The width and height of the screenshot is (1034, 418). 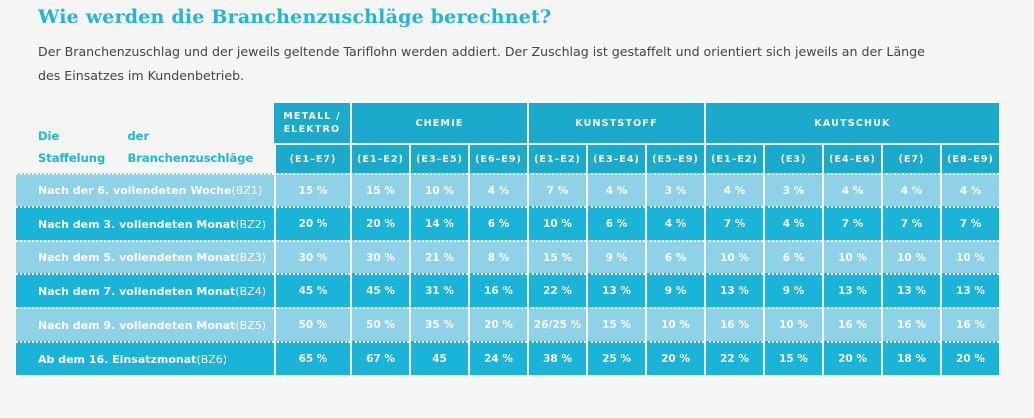 What do you see at coordinates (615, 158) in the screenshot?
I see `subheader-5: (E3–E4)` at bounding box center [615, 158].